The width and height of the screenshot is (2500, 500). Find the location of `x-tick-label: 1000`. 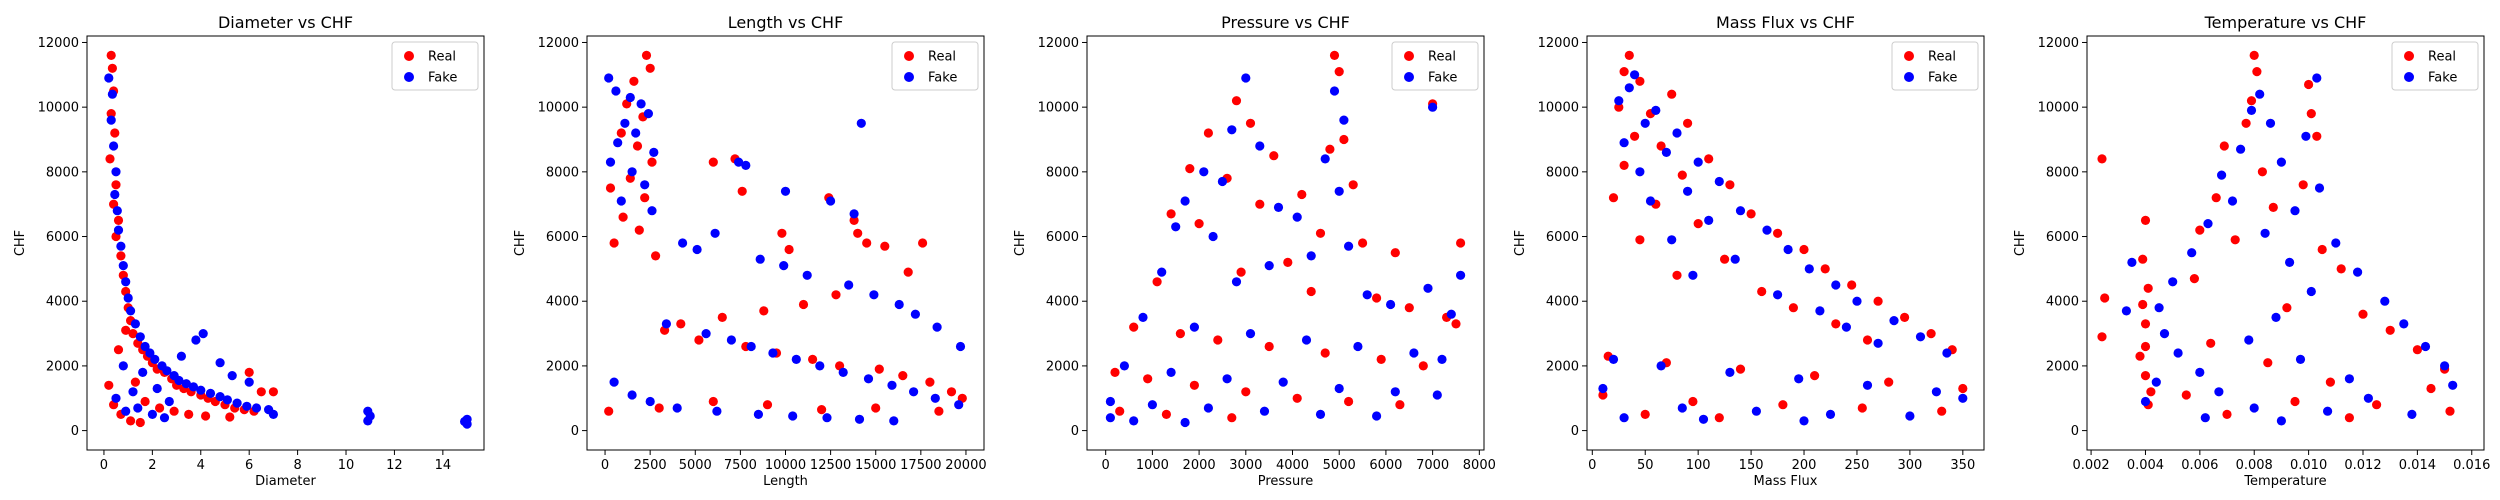

x-tick-label: 1000 is located at coordinates (1152, 465).